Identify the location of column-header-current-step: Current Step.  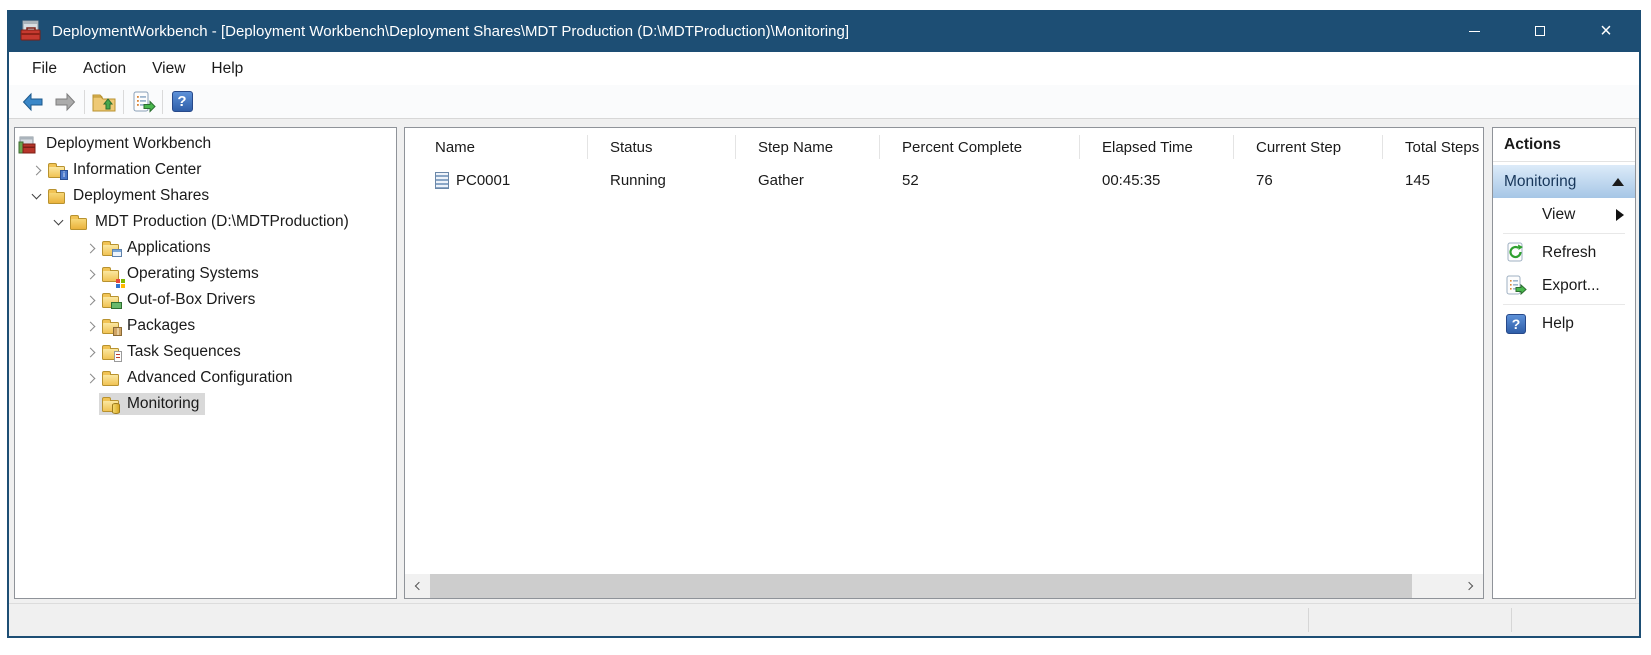
(1308, 147).